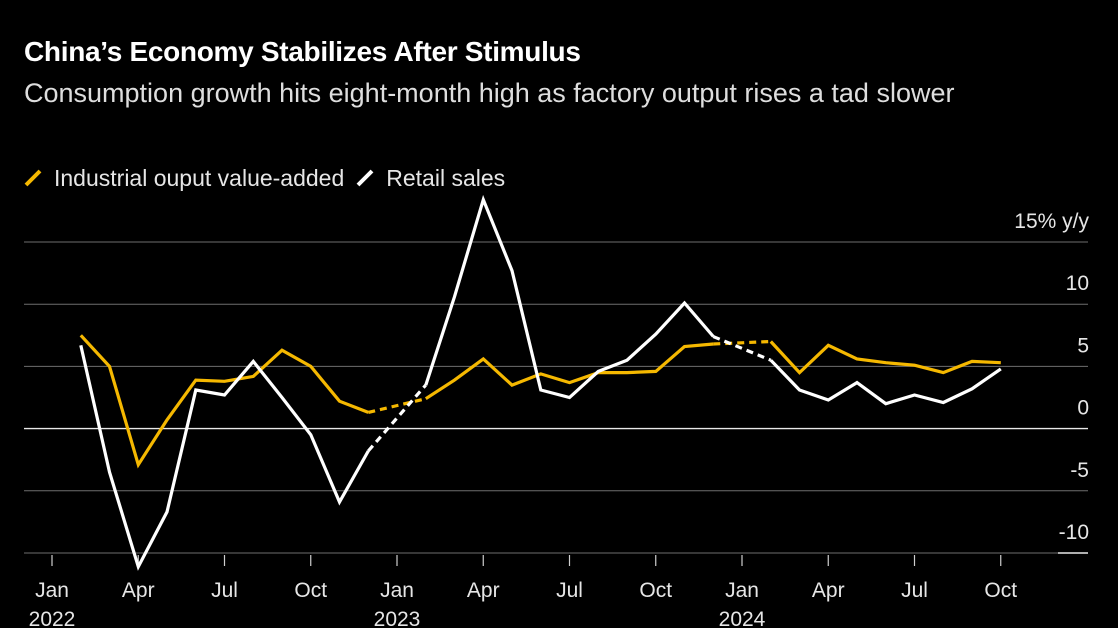  Describe the element at coordinates (199, 177) in the screenshot. I see `legend-label-industrial-output: Industrial ouput value-added` at that location.